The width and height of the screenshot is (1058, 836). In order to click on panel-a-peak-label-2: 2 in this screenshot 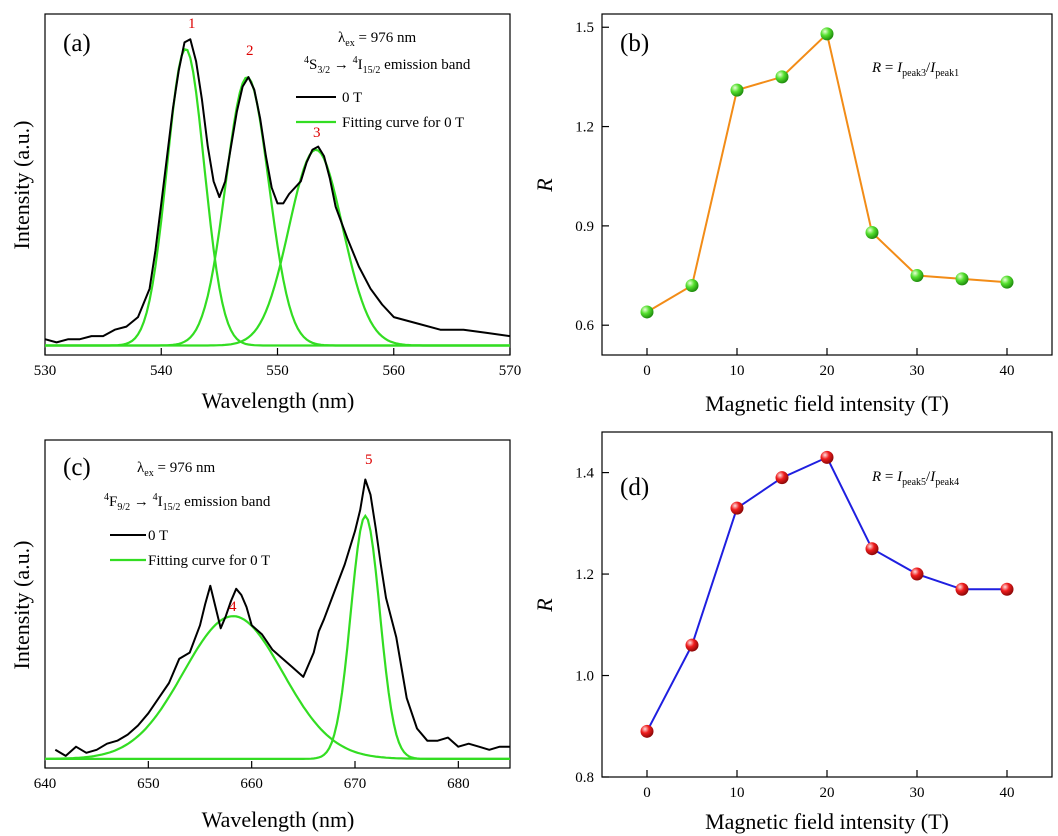, I will do `click(250, 51)`.